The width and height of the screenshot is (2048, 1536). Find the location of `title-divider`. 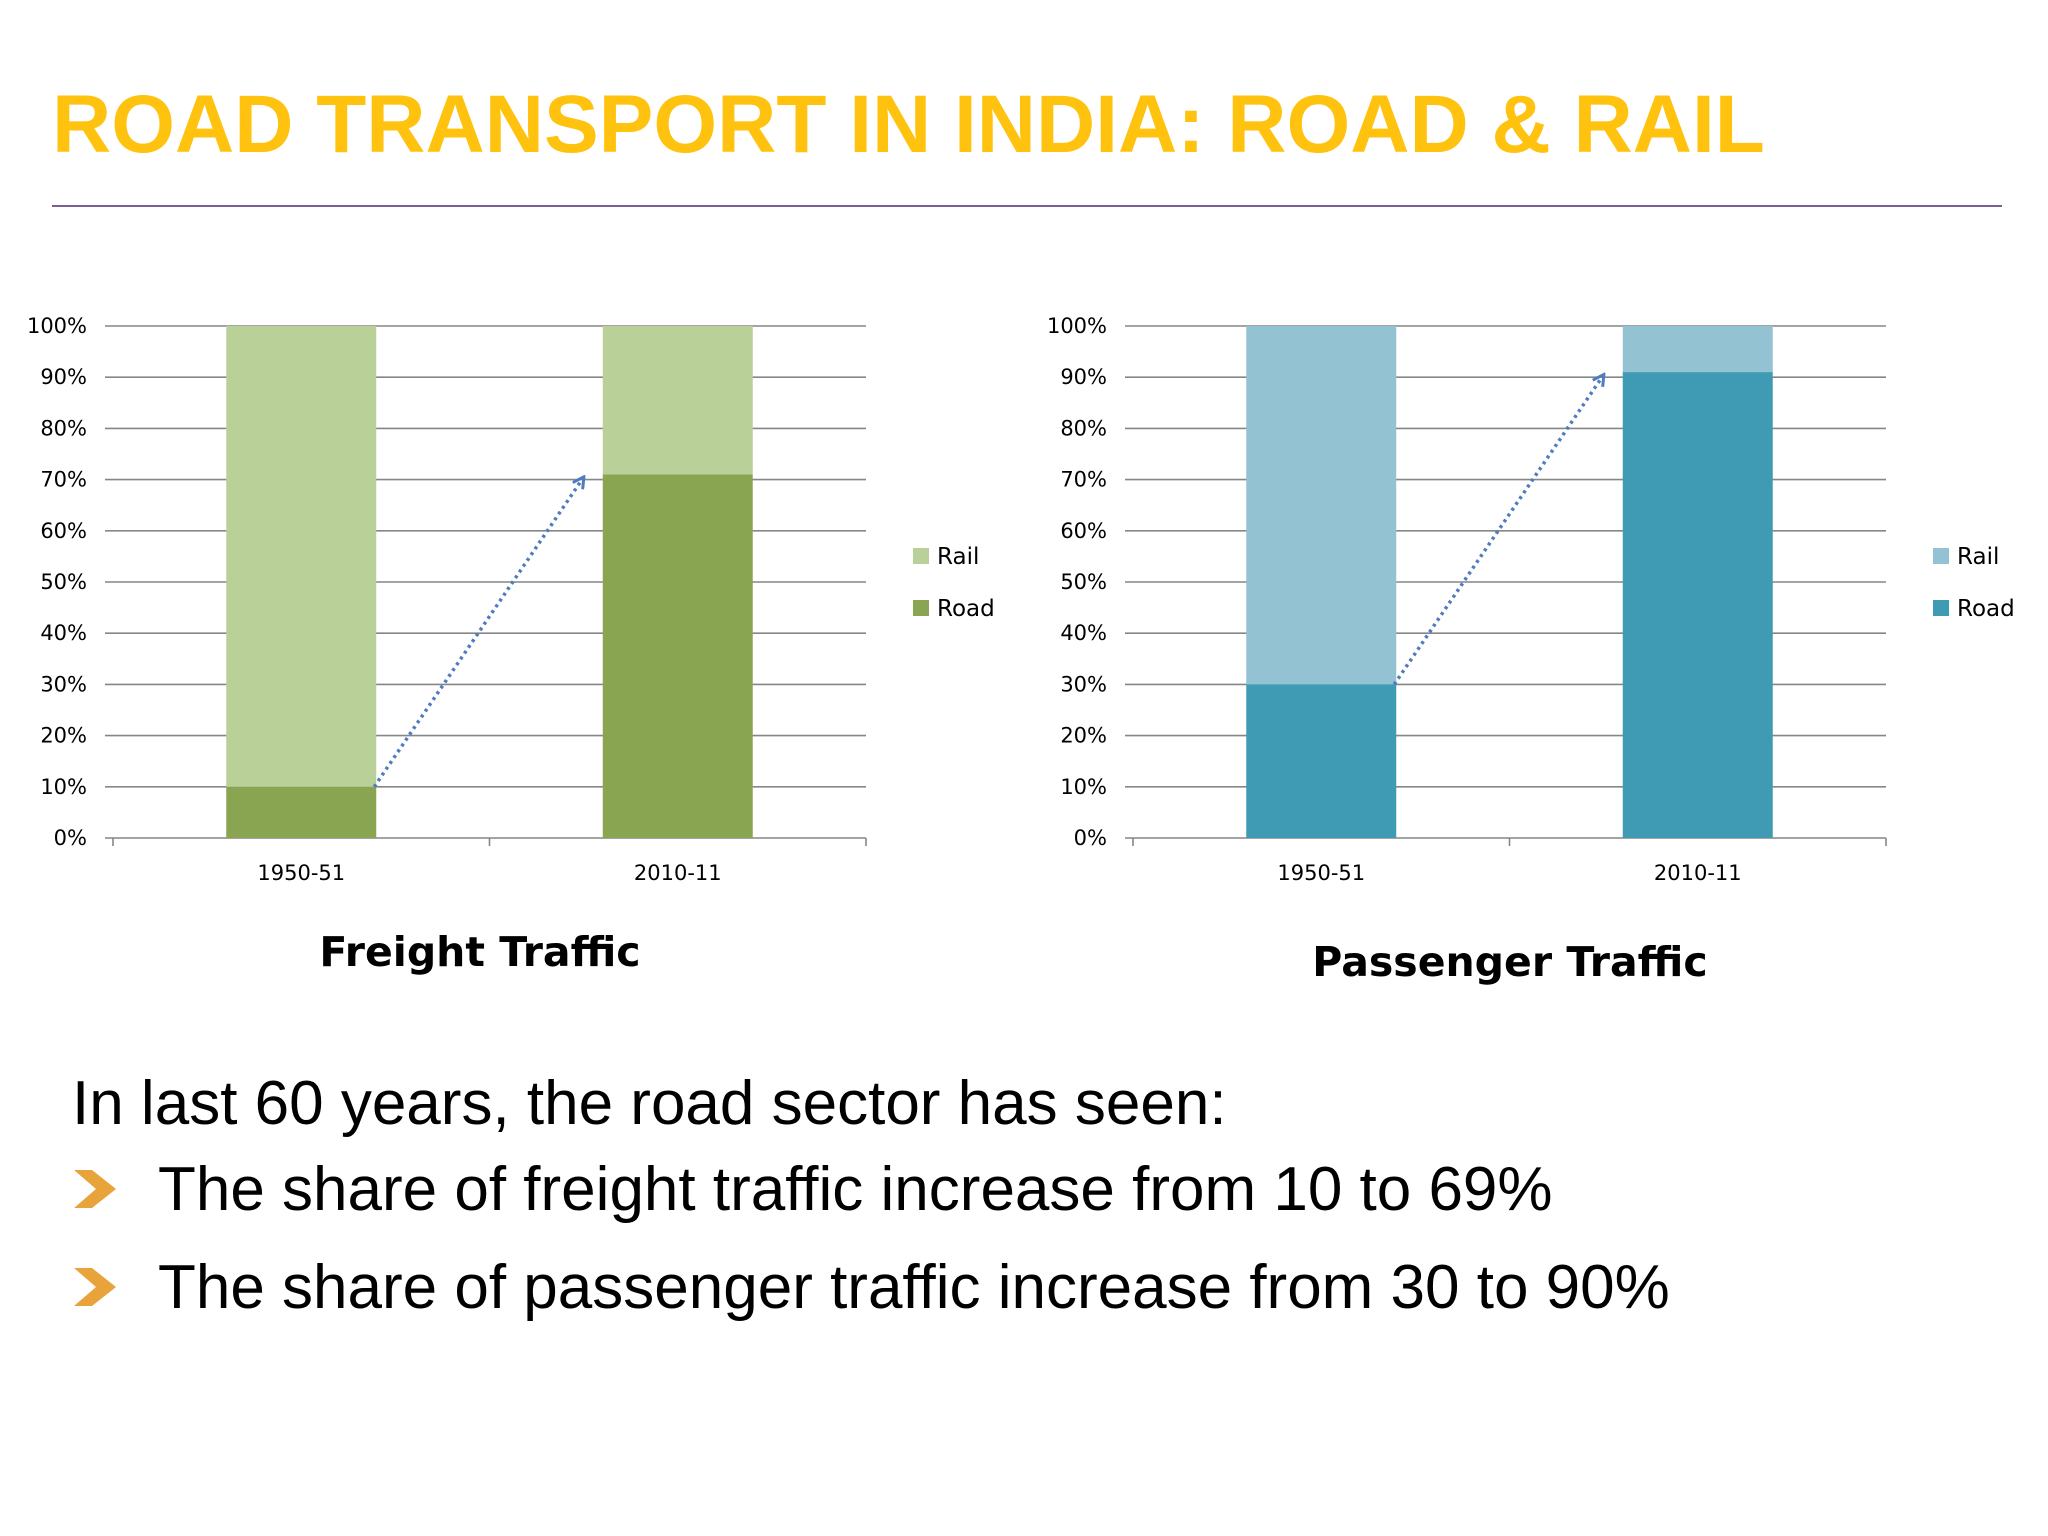

title-divider is located at coordinates (1027, 206).